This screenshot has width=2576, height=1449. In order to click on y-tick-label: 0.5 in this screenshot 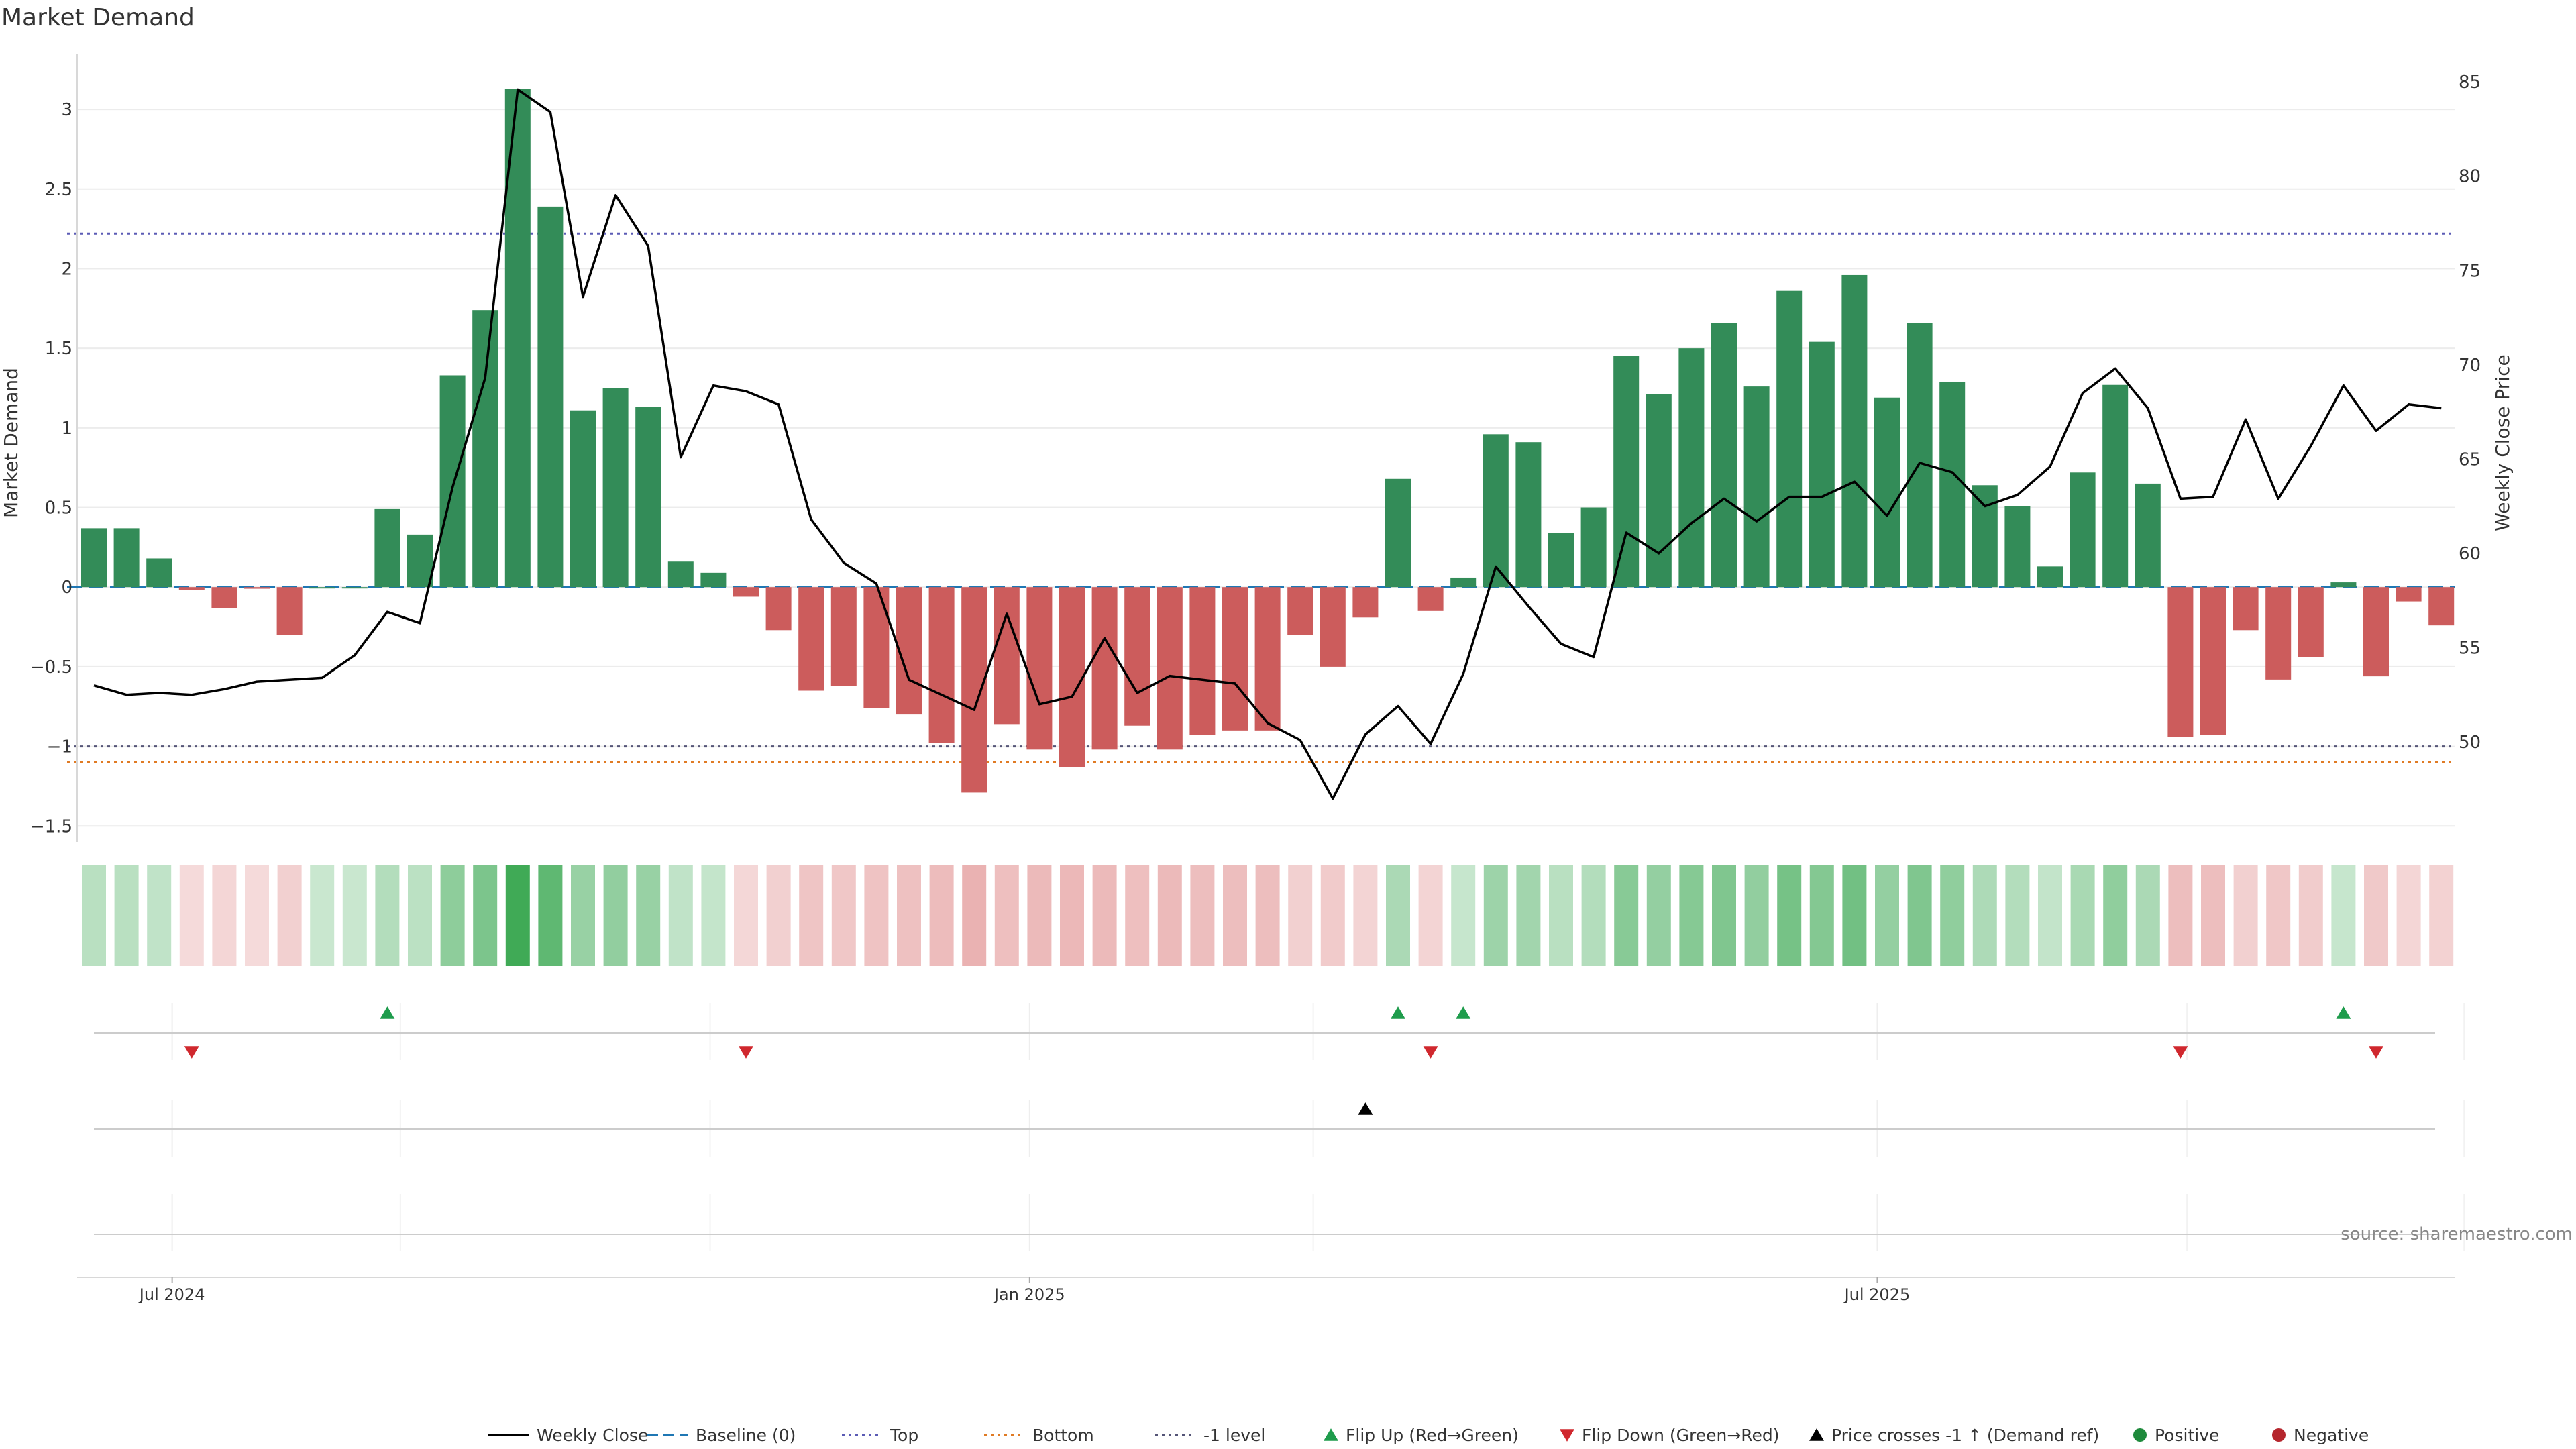, I will do `click(58, 508)`.